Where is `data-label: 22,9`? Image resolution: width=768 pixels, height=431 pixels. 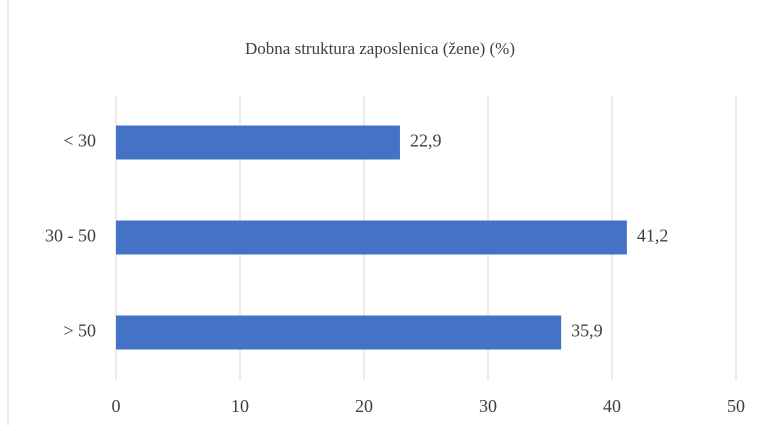
data-label: 22,9 is located at coordinates (426, 141).